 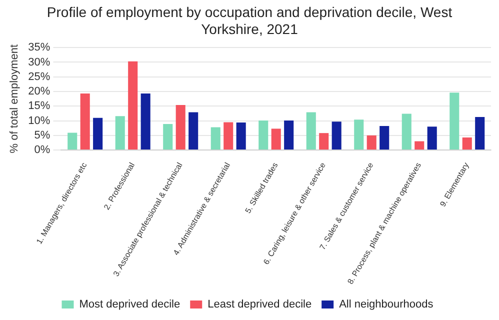 What do you see at coordinates (260, 304) in the screenshot?
I see `legend-label: Least deprived decile` at bounding box center [260, 304].